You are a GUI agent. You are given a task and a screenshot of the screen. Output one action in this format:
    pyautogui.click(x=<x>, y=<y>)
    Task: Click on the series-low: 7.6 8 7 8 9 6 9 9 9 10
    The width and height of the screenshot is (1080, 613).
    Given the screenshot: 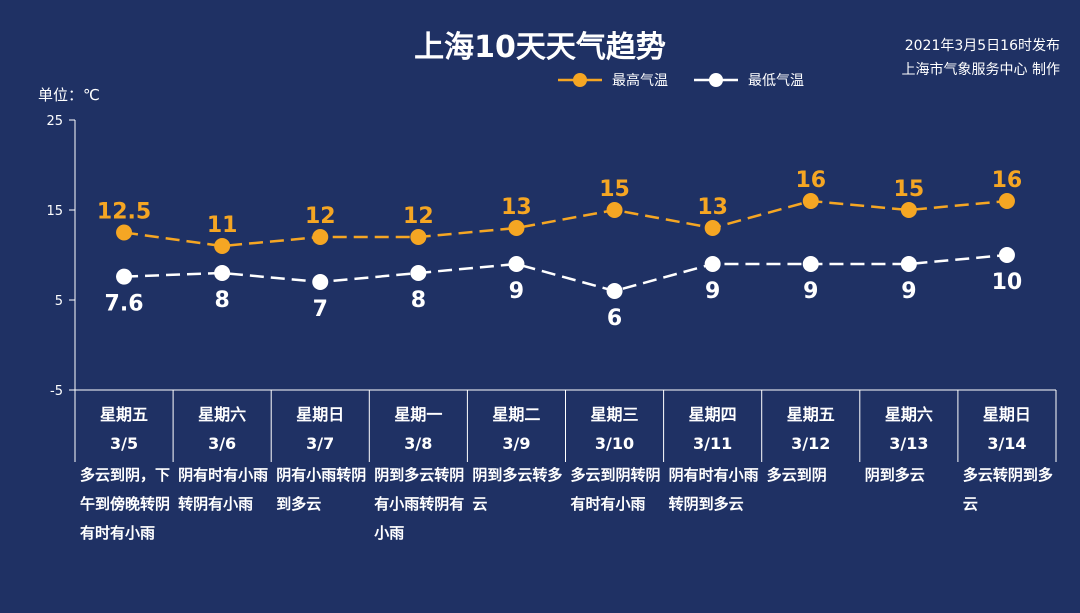 What is the action you would take?
    pyautogui.click(x=564, y=289)
    